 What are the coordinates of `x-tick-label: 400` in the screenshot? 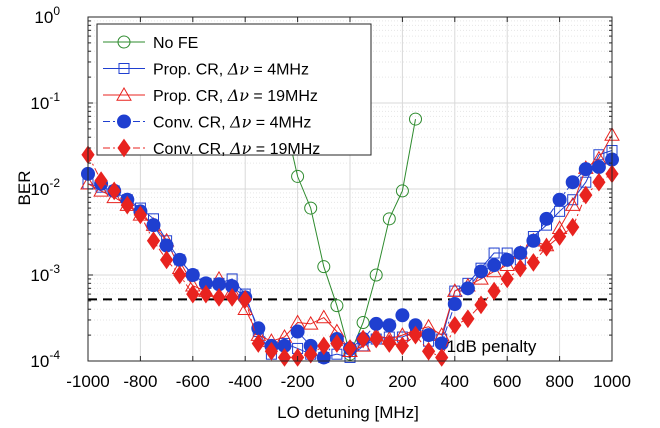 It's located at (455, 381).